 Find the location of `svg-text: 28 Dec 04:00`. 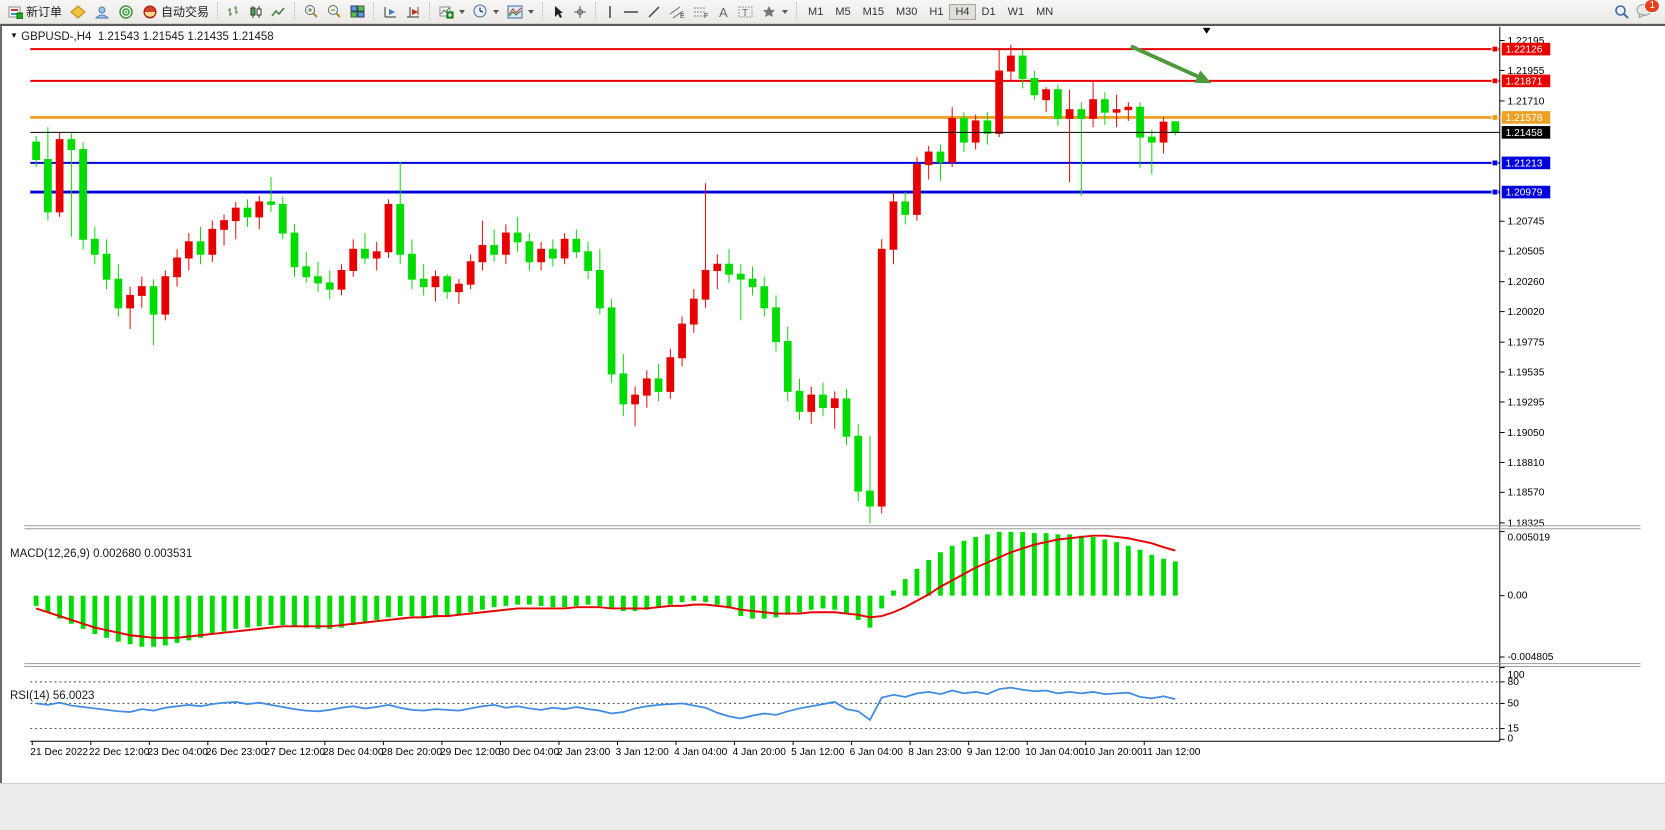

svg-text: 28 Dec 04:00 is located at coordinates (353, 752).